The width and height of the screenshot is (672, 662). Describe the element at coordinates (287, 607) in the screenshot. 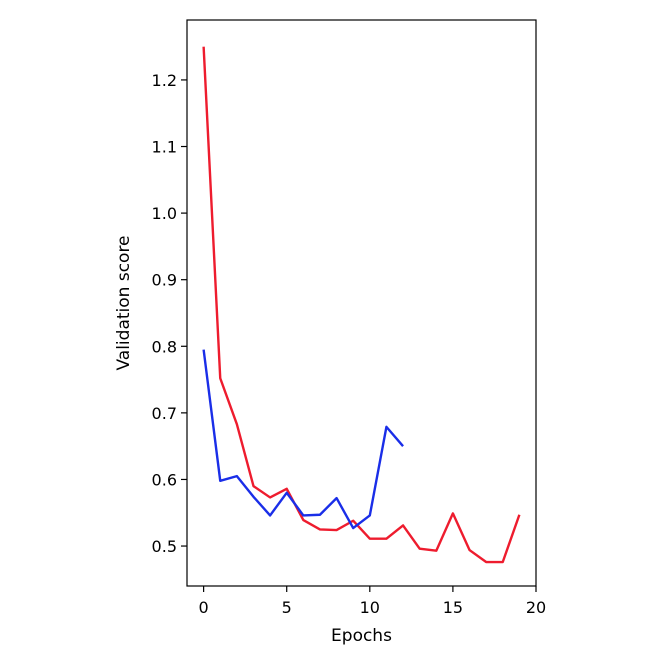

I see `x-tick-label: 5` at that location.